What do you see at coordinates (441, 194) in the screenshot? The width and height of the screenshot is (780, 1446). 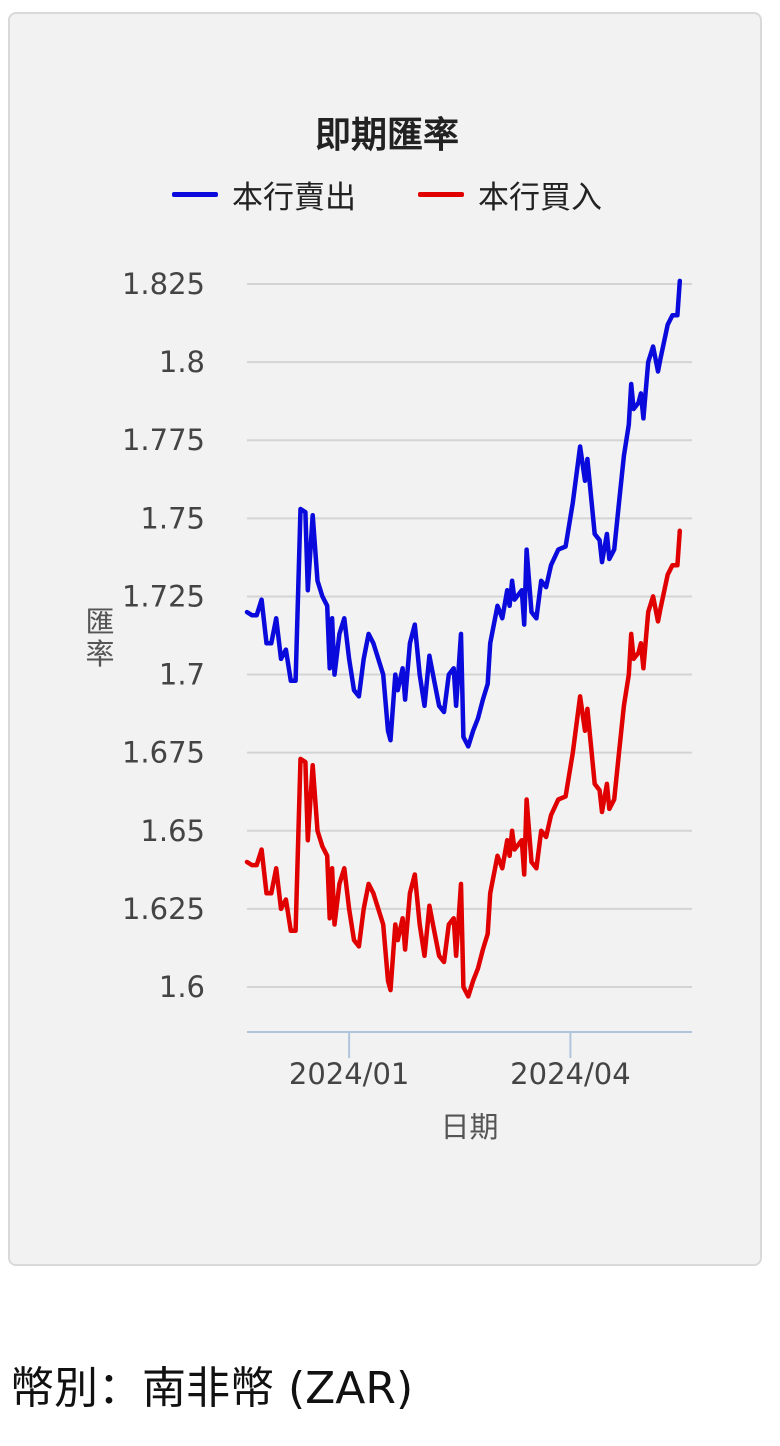 I see `legend-swatch-buy` at bounding box center [441, 194].